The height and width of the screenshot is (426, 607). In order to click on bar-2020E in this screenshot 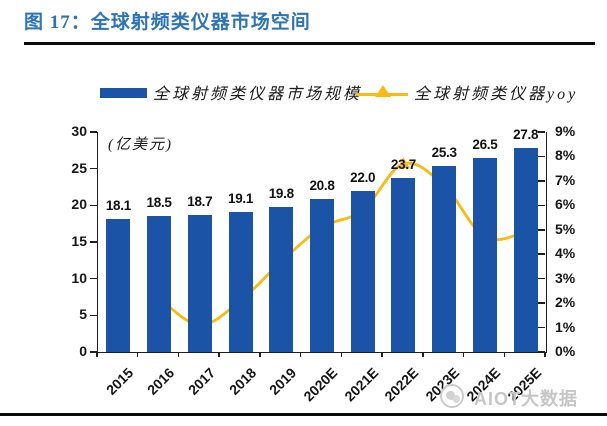, I will do `click(322, 275)`.